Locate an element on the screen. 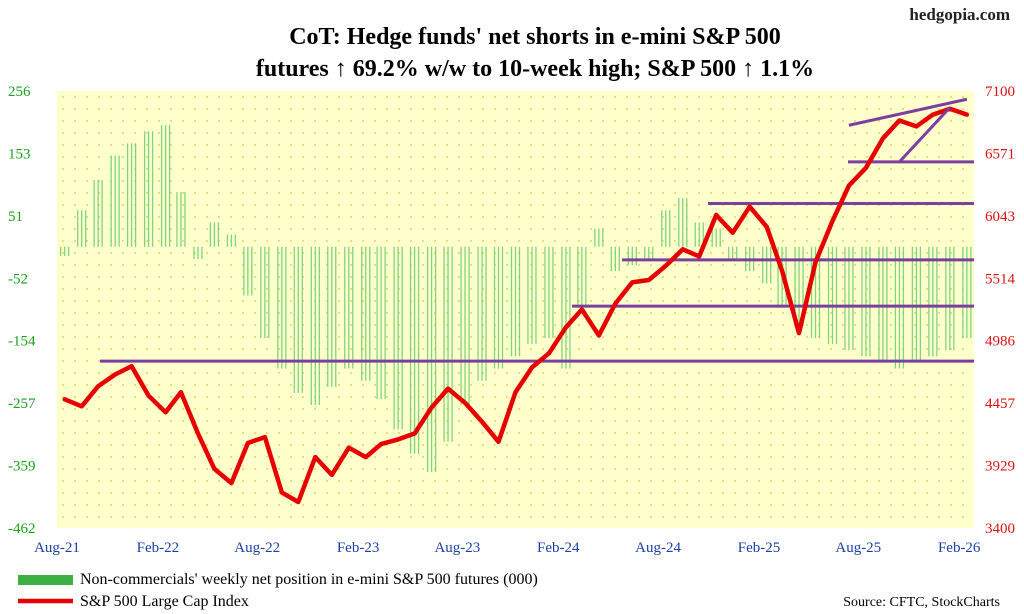  left-tick-label: -154 is located at coordinates (22, 342).